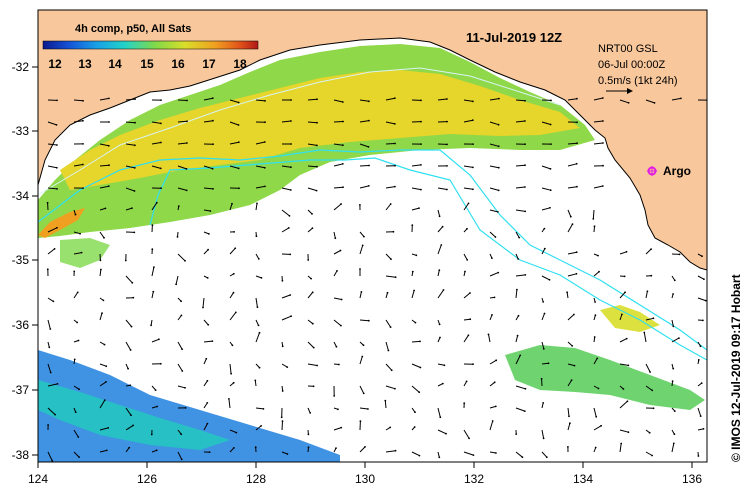 The height and width of the screenshot is (496, 749). Describe the element at coordinates (85, 64) in the screenshot. I see `colorbar-tick-label: 13` at that location.